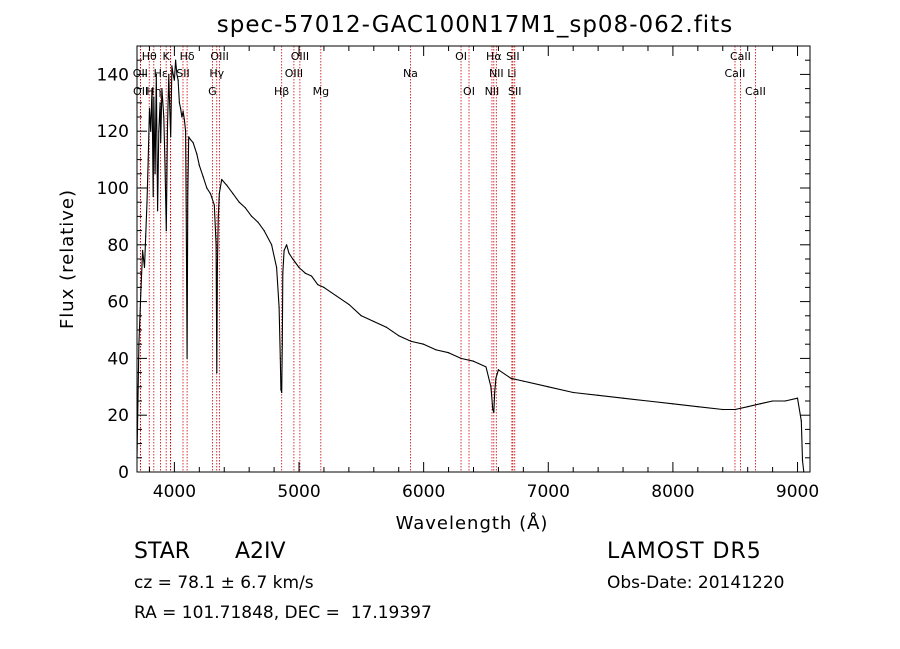 This screenshot has width=900, height=649. I want to click on line-label-14: Na, so click(410, 73).